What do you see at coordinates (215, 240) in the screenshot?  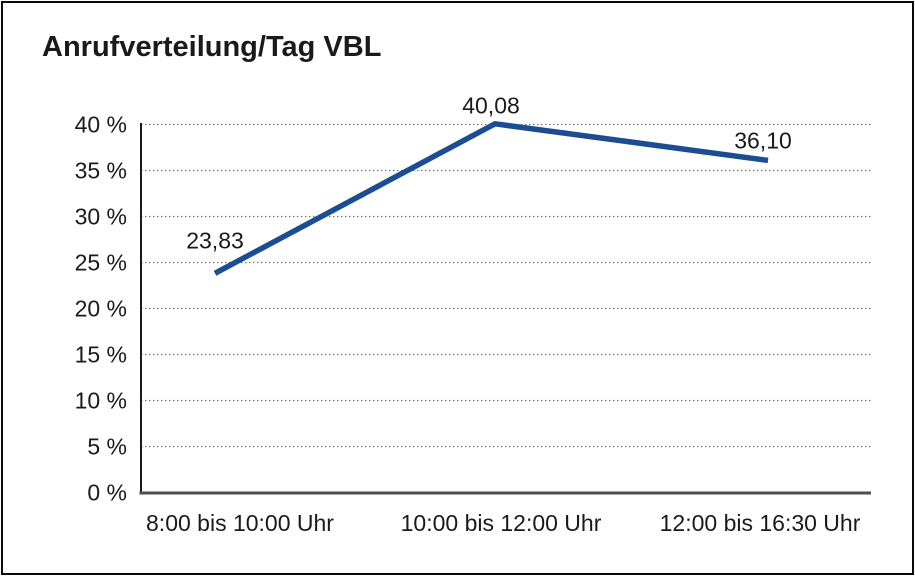 I see `data-point-label: 23,83` at bounding box center [215, 240].